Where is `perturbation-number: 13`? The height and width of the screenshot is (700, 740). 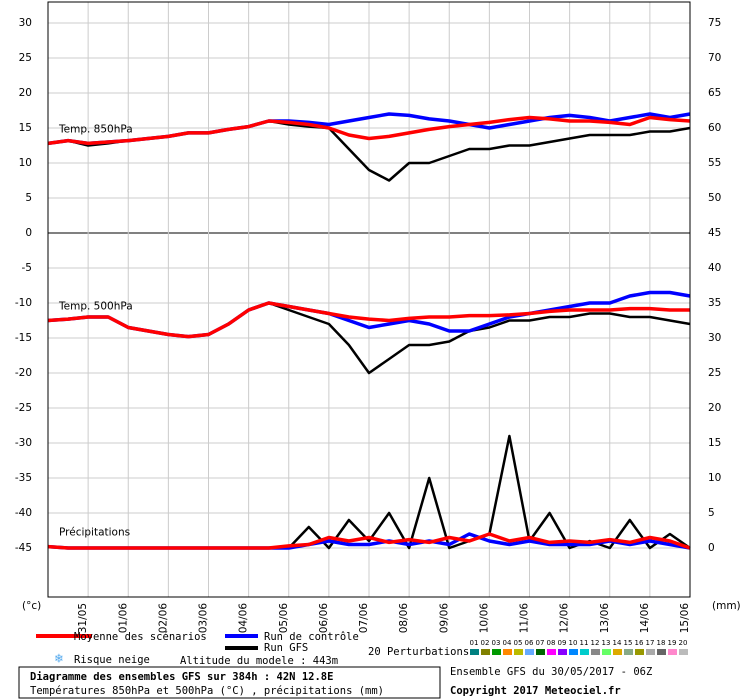
perturbation-number: 13 is located at coordinates (606, 643).